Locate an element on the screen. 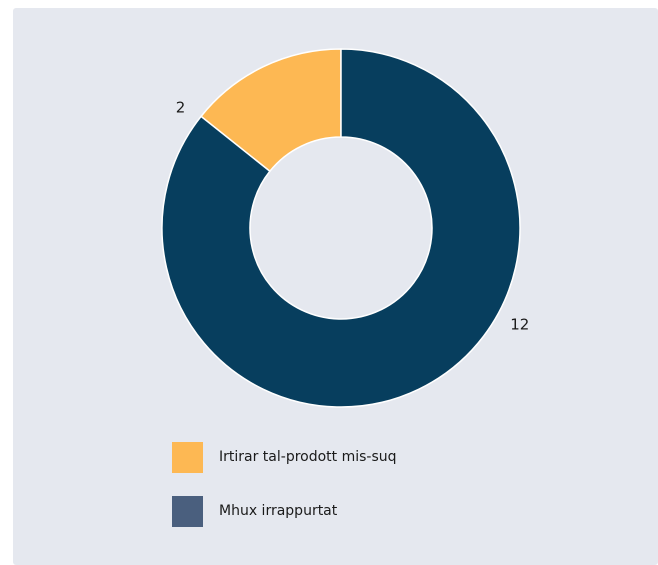  data-label: 2 is located at coordinates (181, 107).